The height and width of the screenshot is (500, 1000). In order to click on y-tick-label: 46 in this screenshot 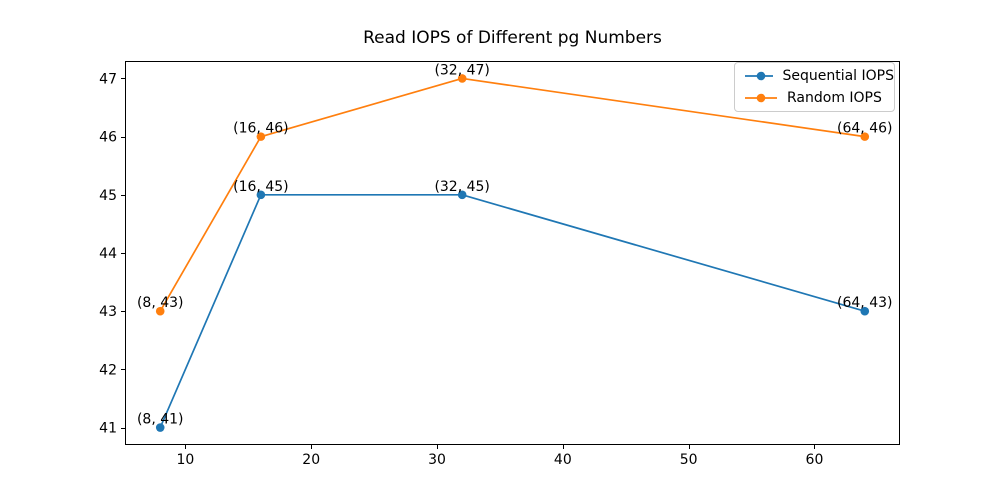, I will do `click(108, 138)`.